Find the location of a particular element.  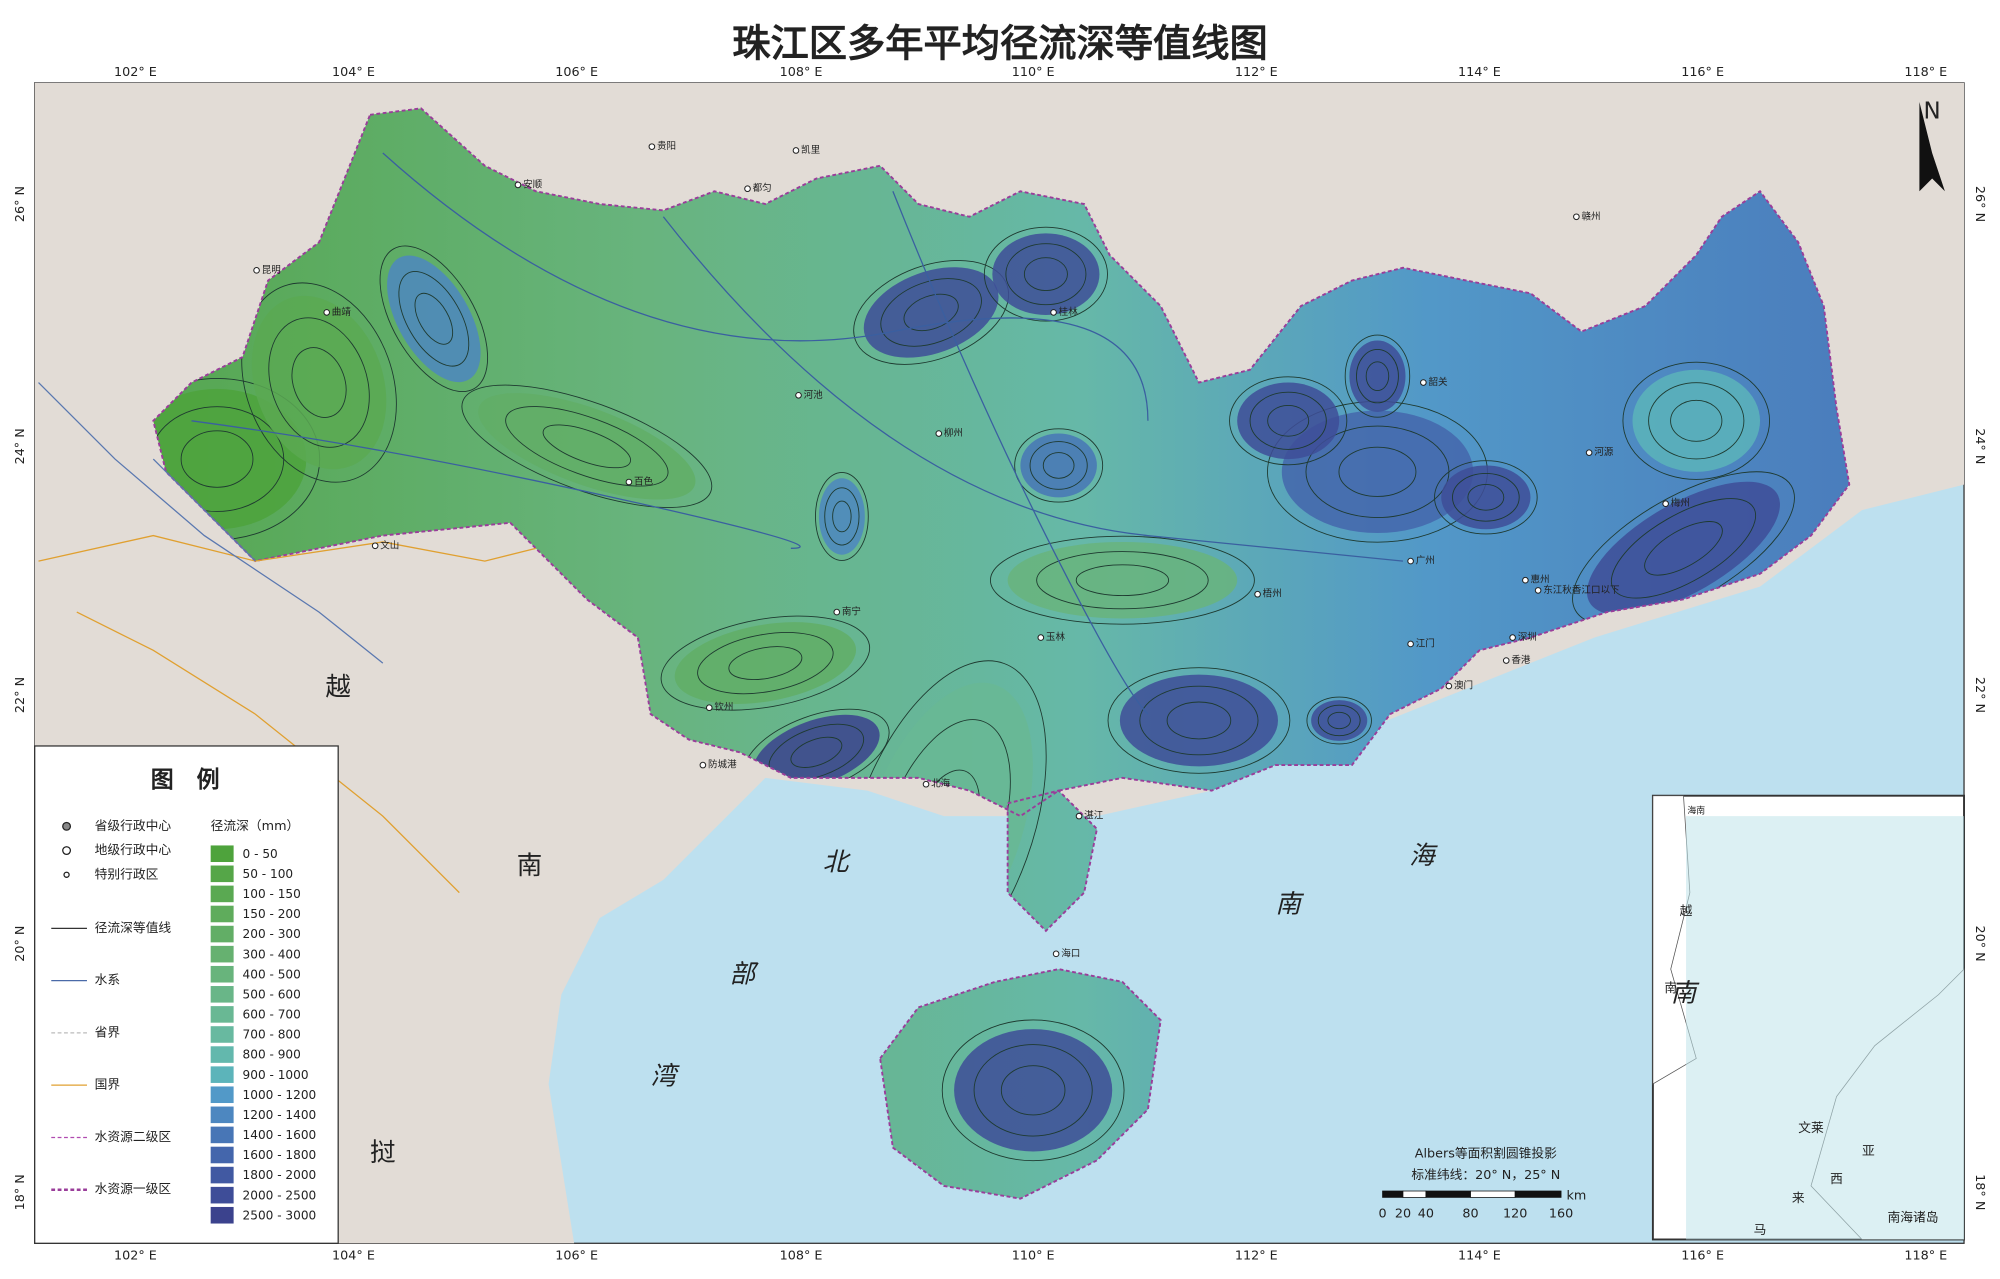

legend-class-label: 1600 - 1800 is located at coordinates (280, 1155).